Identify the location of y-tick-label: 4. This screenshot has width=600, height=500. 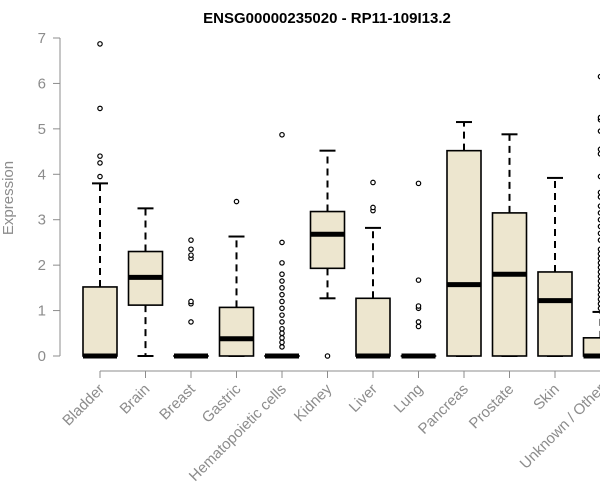
(42, 174).